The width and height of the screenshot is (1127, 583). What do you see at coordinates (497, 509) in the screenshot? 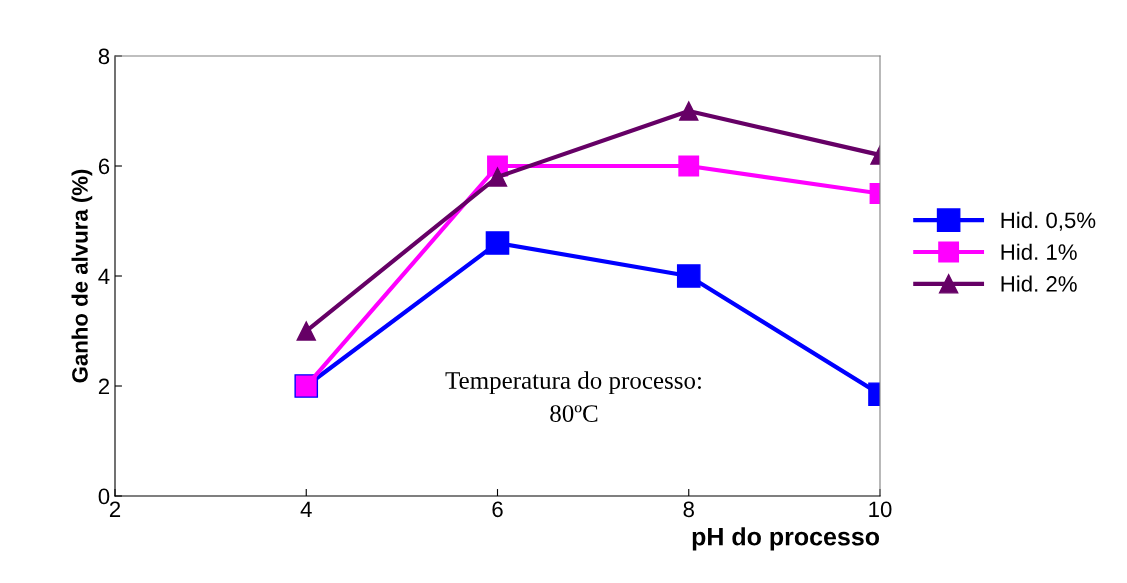
I see `x-tick-label: 6` at bounding box center [497, 509].